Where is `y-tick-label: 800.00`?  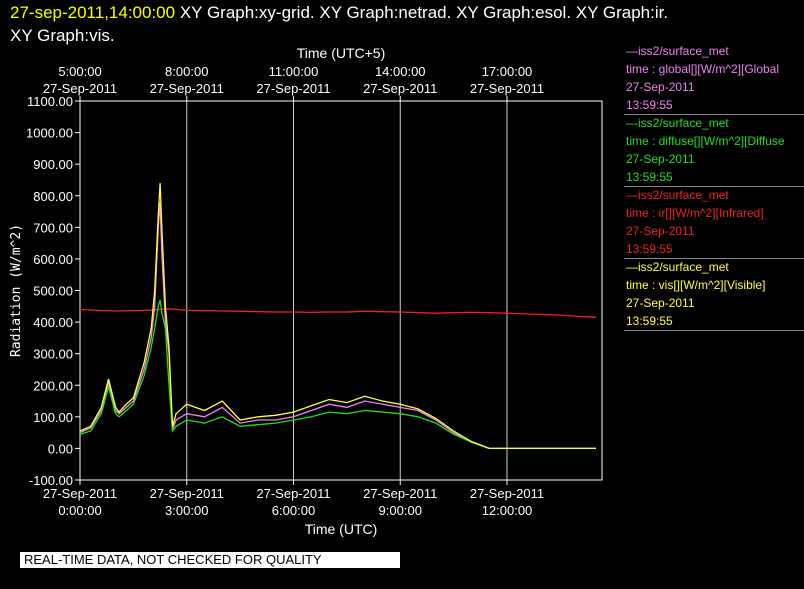 y-tick-label: 800.00 is located at coordinates (53, 196).